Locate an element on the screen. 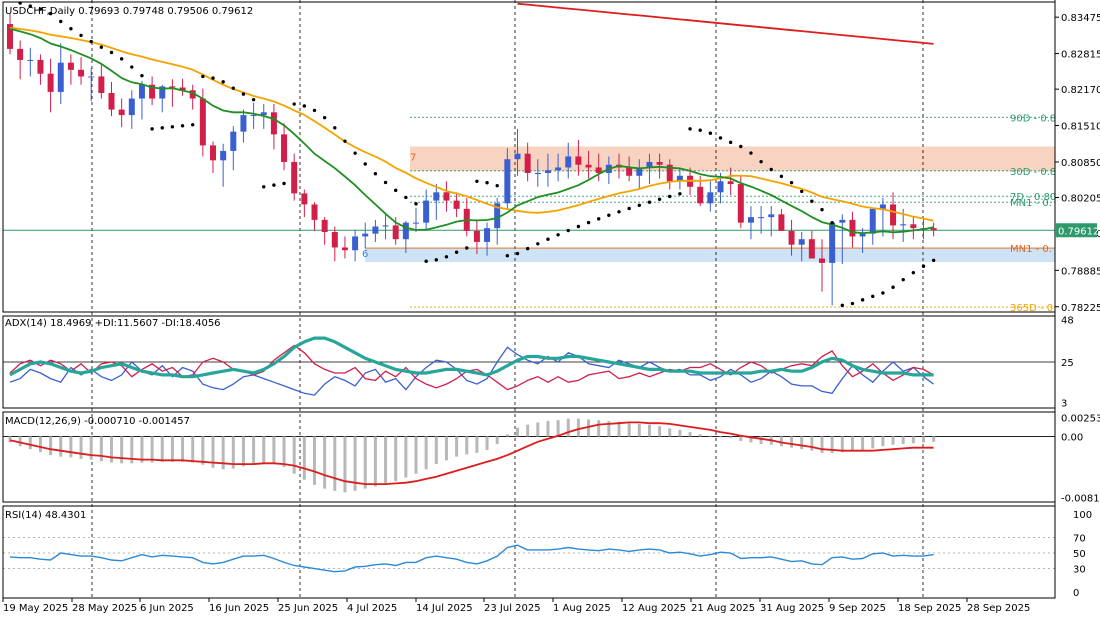 The height and width of the screenshot is (623, 1100). support-zone is located at coordinates (710, 255).